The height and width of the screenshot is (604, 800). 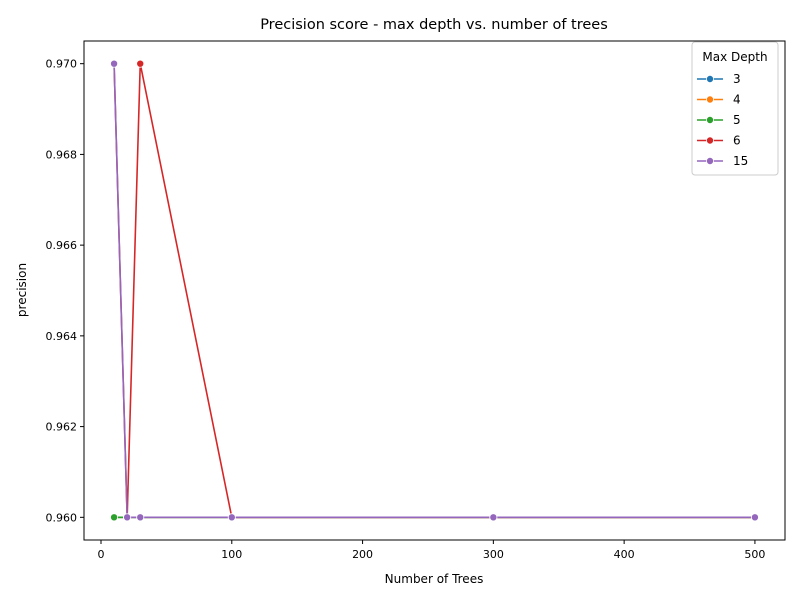 I want to click on legend-label: 6, so click(x=737, y=141).